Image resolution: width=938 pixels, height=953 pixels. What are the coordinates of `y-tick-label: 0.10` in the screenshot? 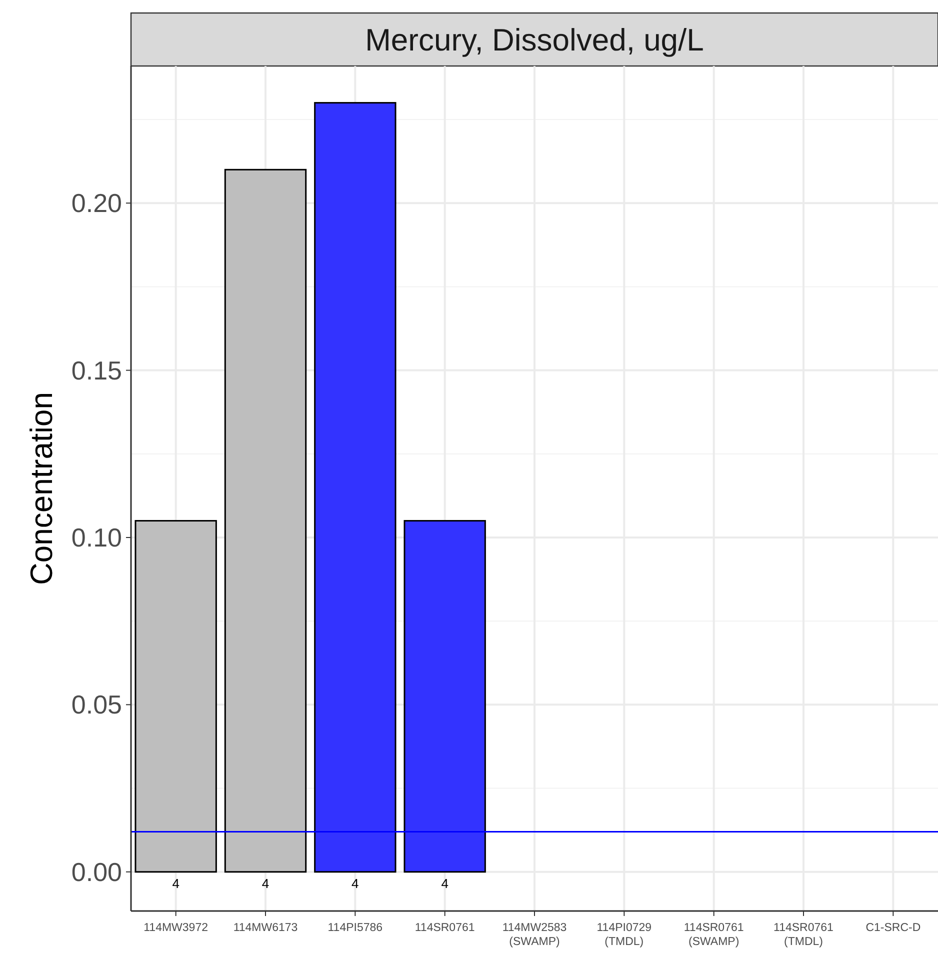 It's located at (96, 537).